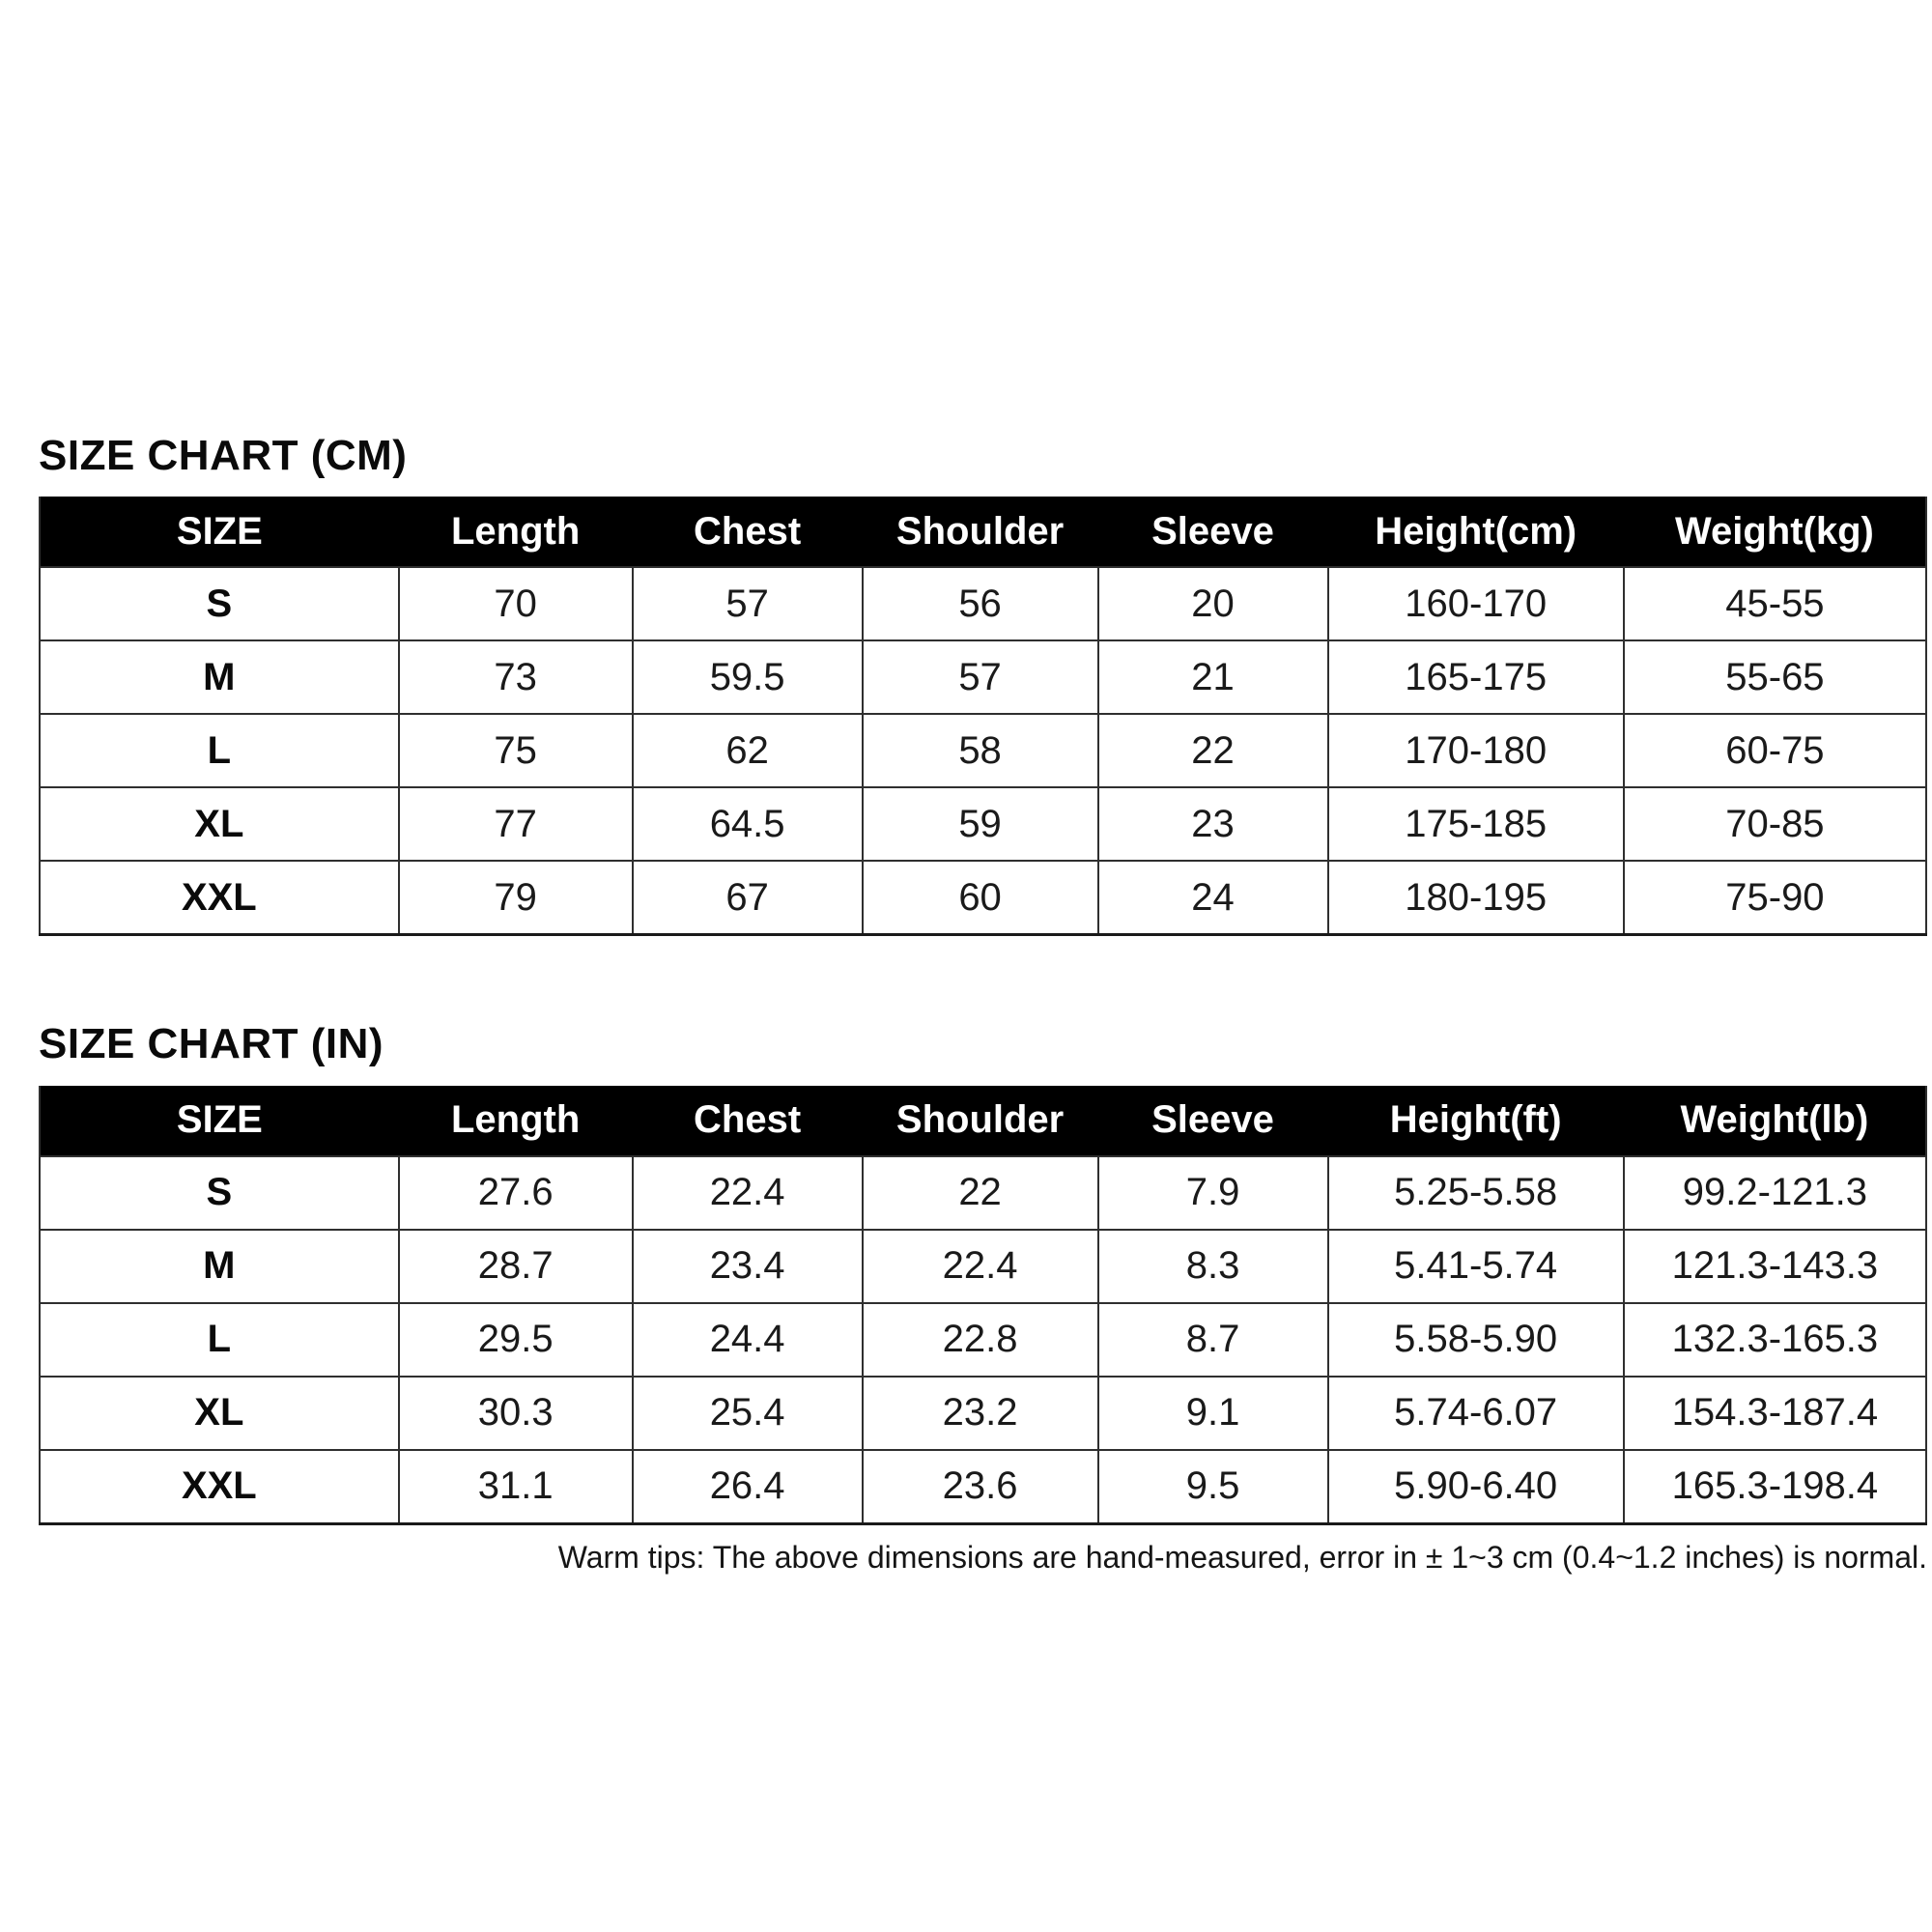 The width and height of the screenshot is (1932, 1932). I want to click on table-row-m: M 28.7 23.4 22.4 8.3 5.41-5.74 121.3-143.3, so click(983, 1266).